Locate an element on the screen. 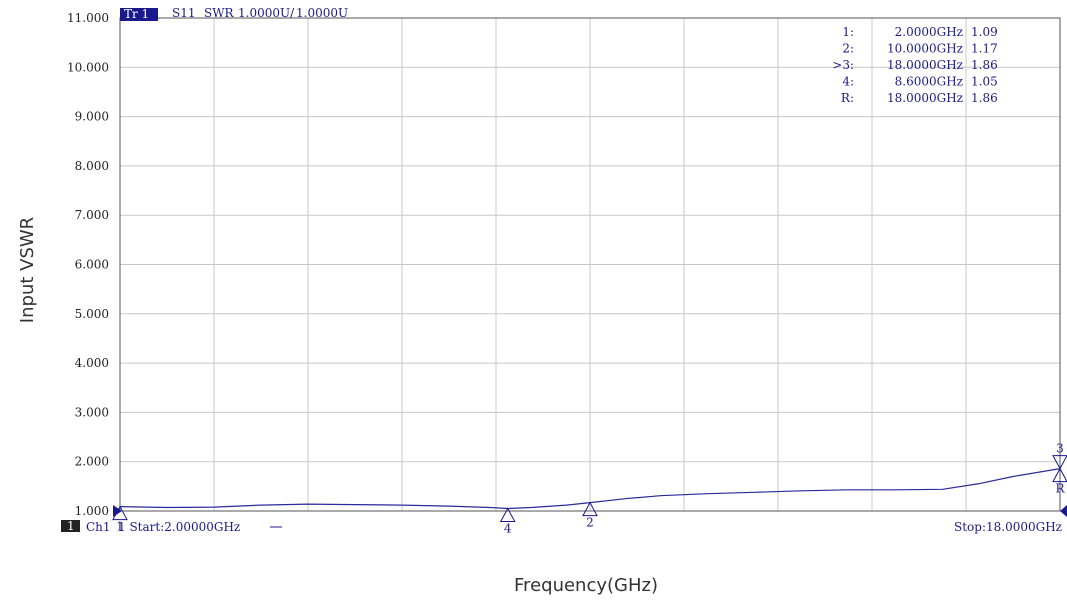  marker-table-frequency: 10.0000GHz is located at coordinates (925, 49).